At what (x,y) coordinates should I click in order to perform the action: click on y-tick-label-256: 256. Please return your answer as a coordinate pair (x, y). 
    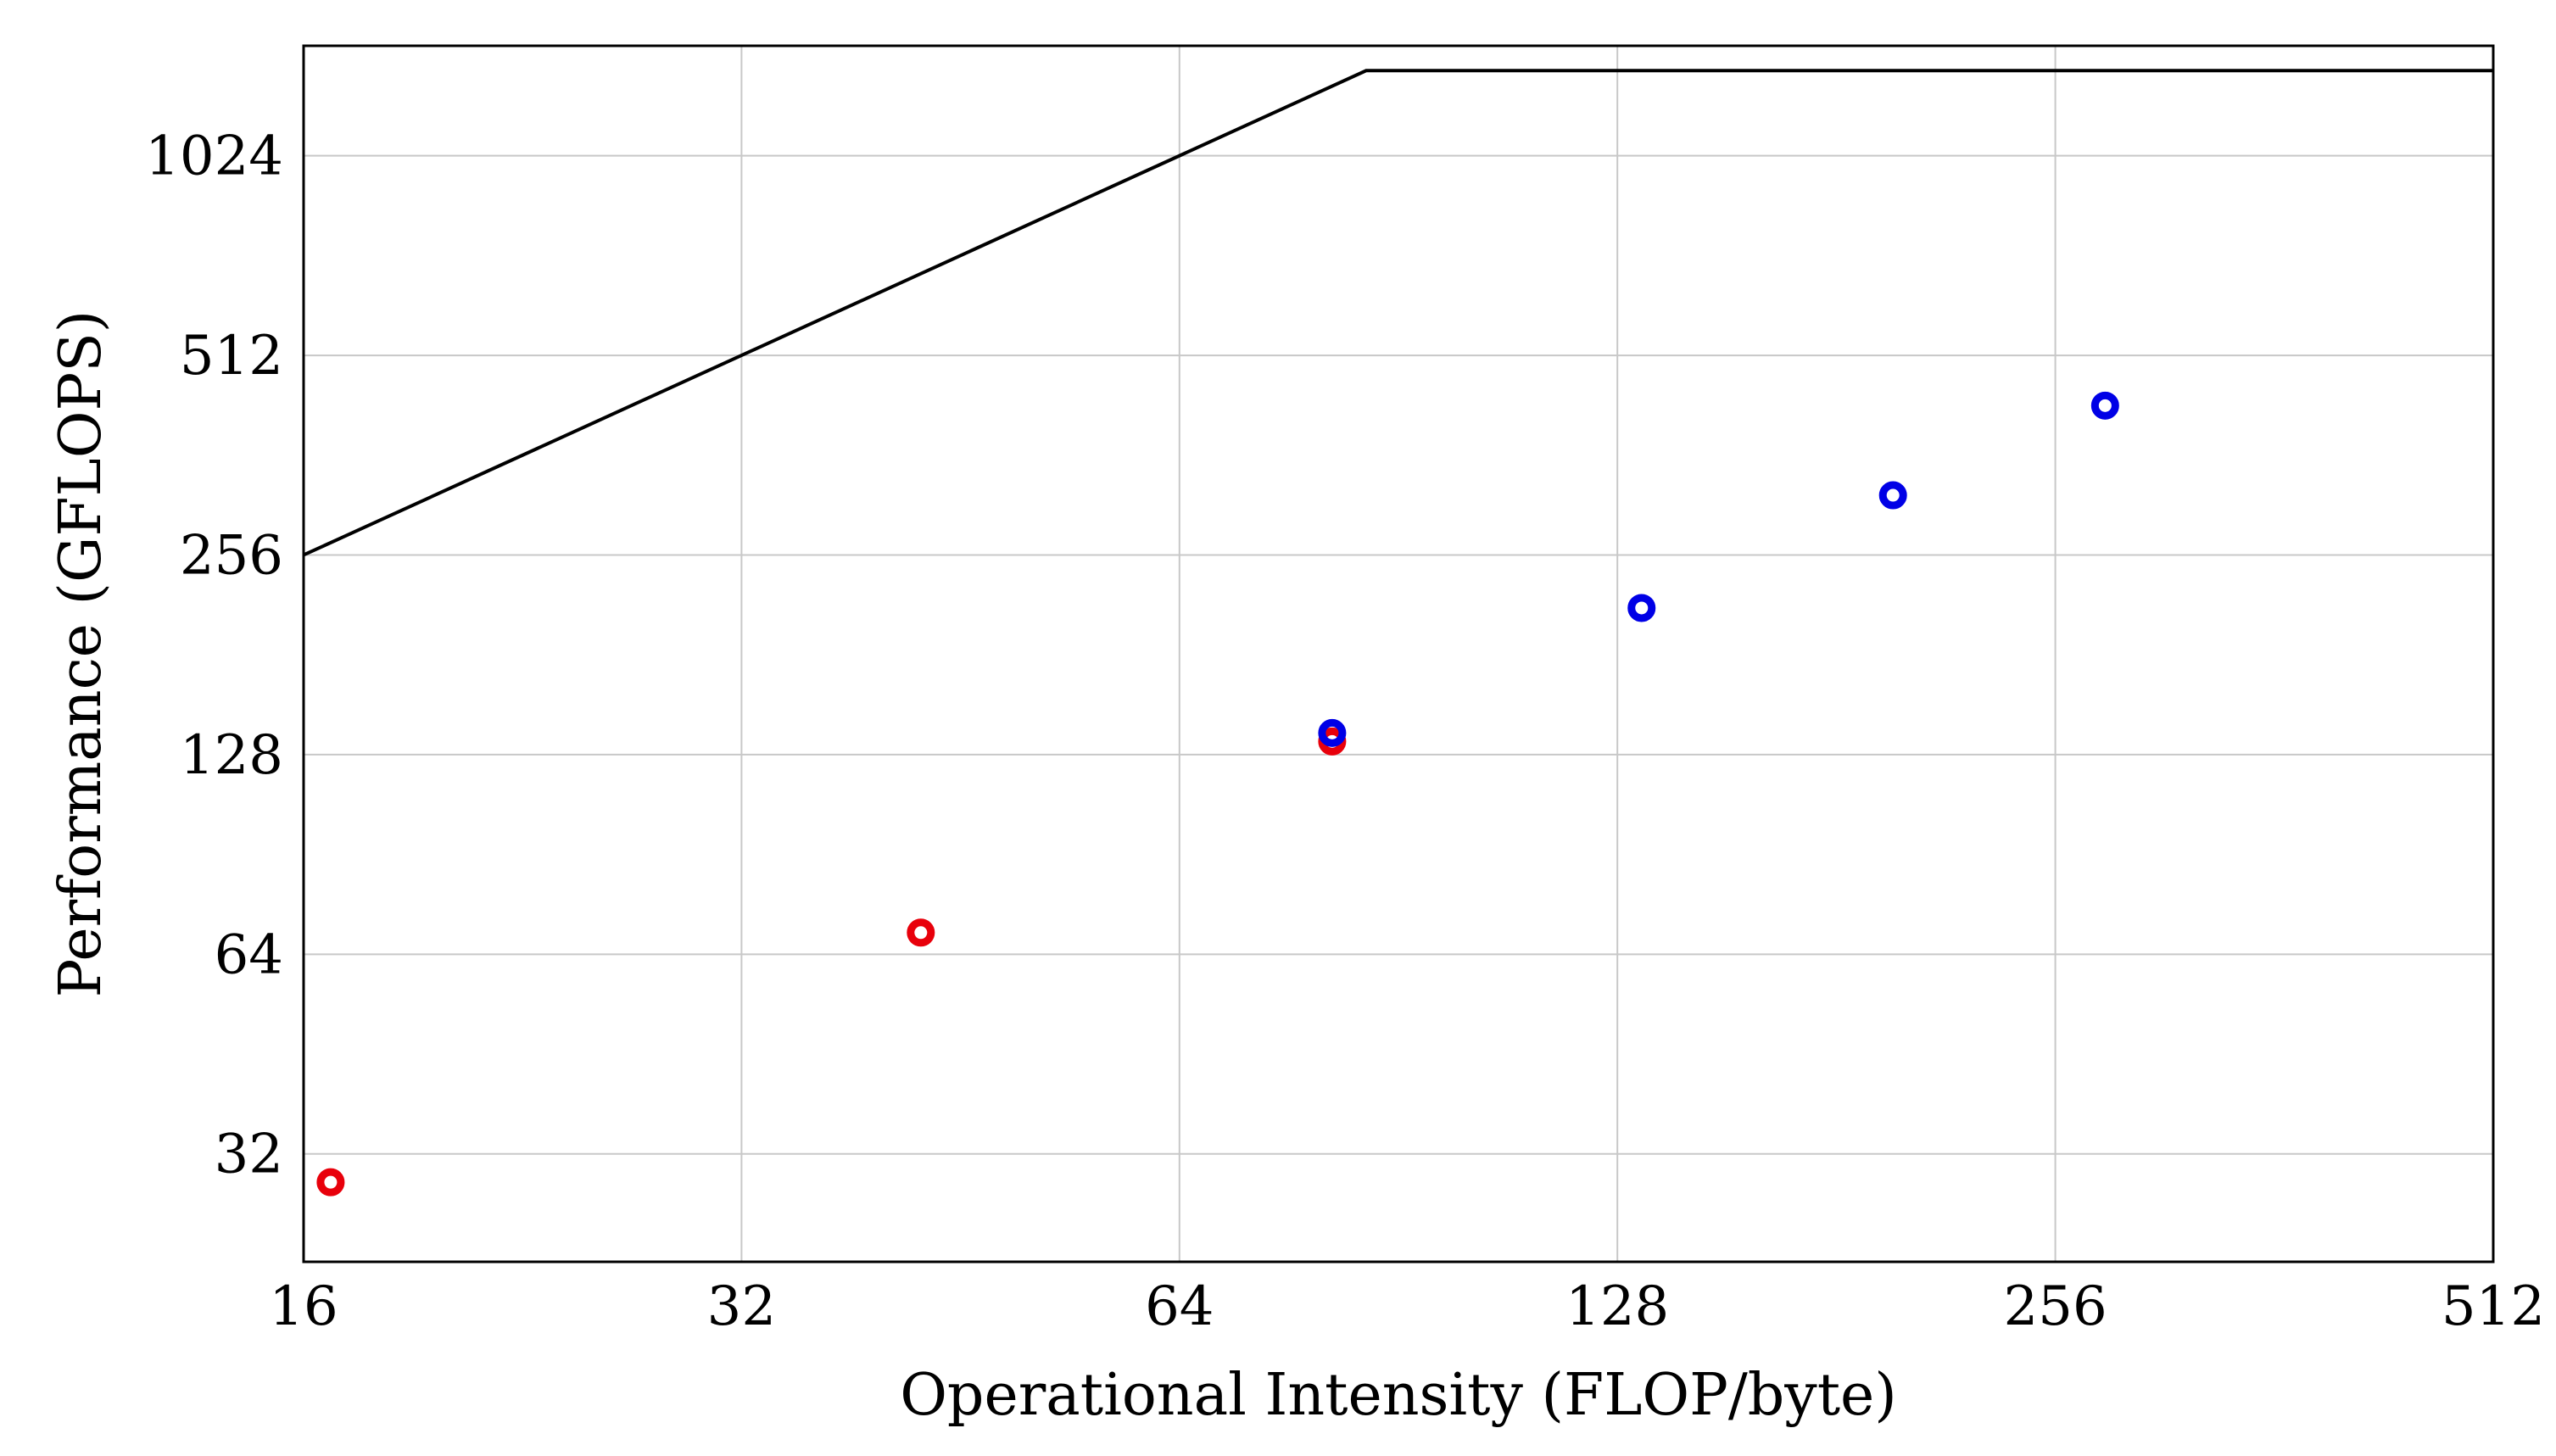
    Looking at the image, I should click on (231, 555).